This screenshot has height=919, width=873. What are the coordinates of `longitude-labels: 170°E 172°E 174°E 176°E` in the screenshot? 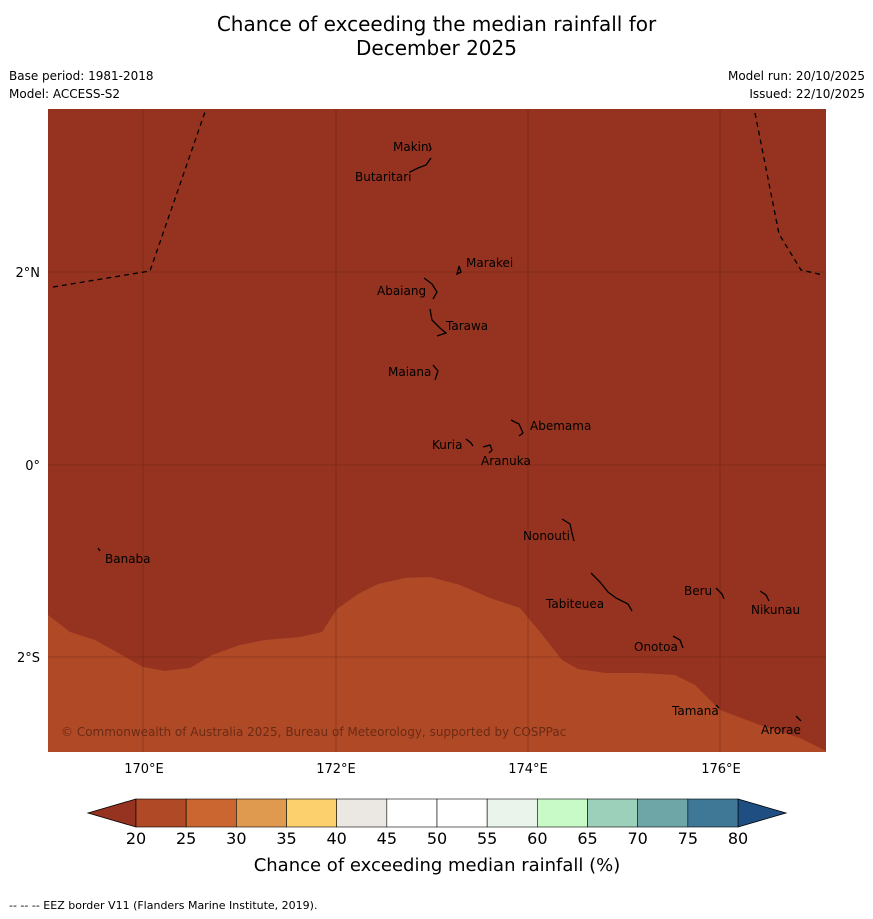 It's located at (432, 769).